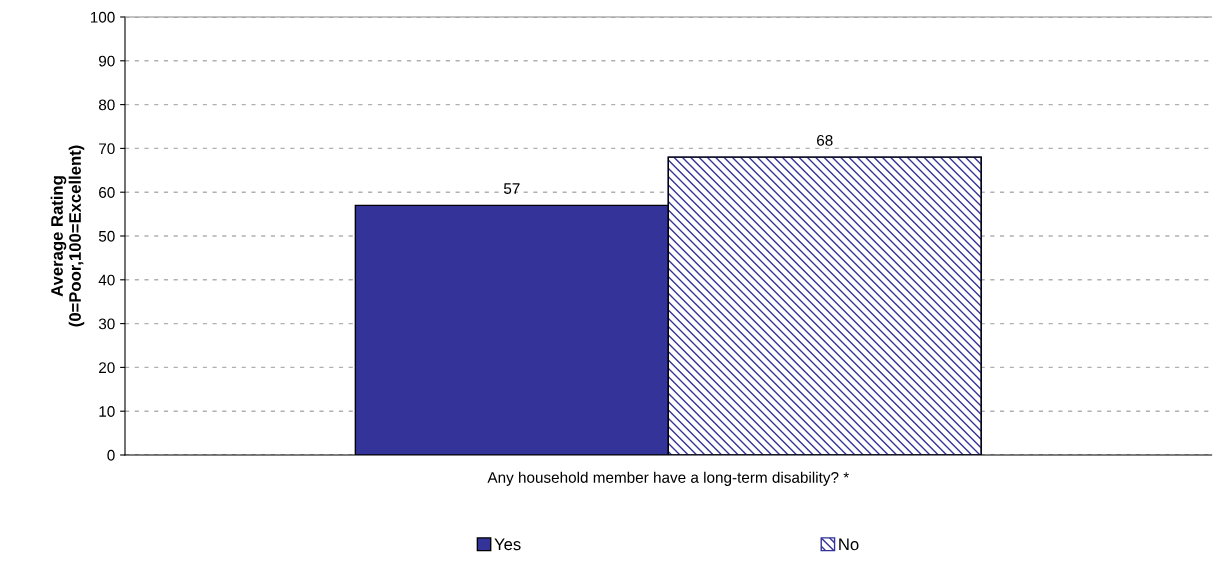 The width and height of the screenshot is (1214, 562). Describe the element at coordinates (107, 61) in the screenshot. I see `y-tick-label: 90` at that location.